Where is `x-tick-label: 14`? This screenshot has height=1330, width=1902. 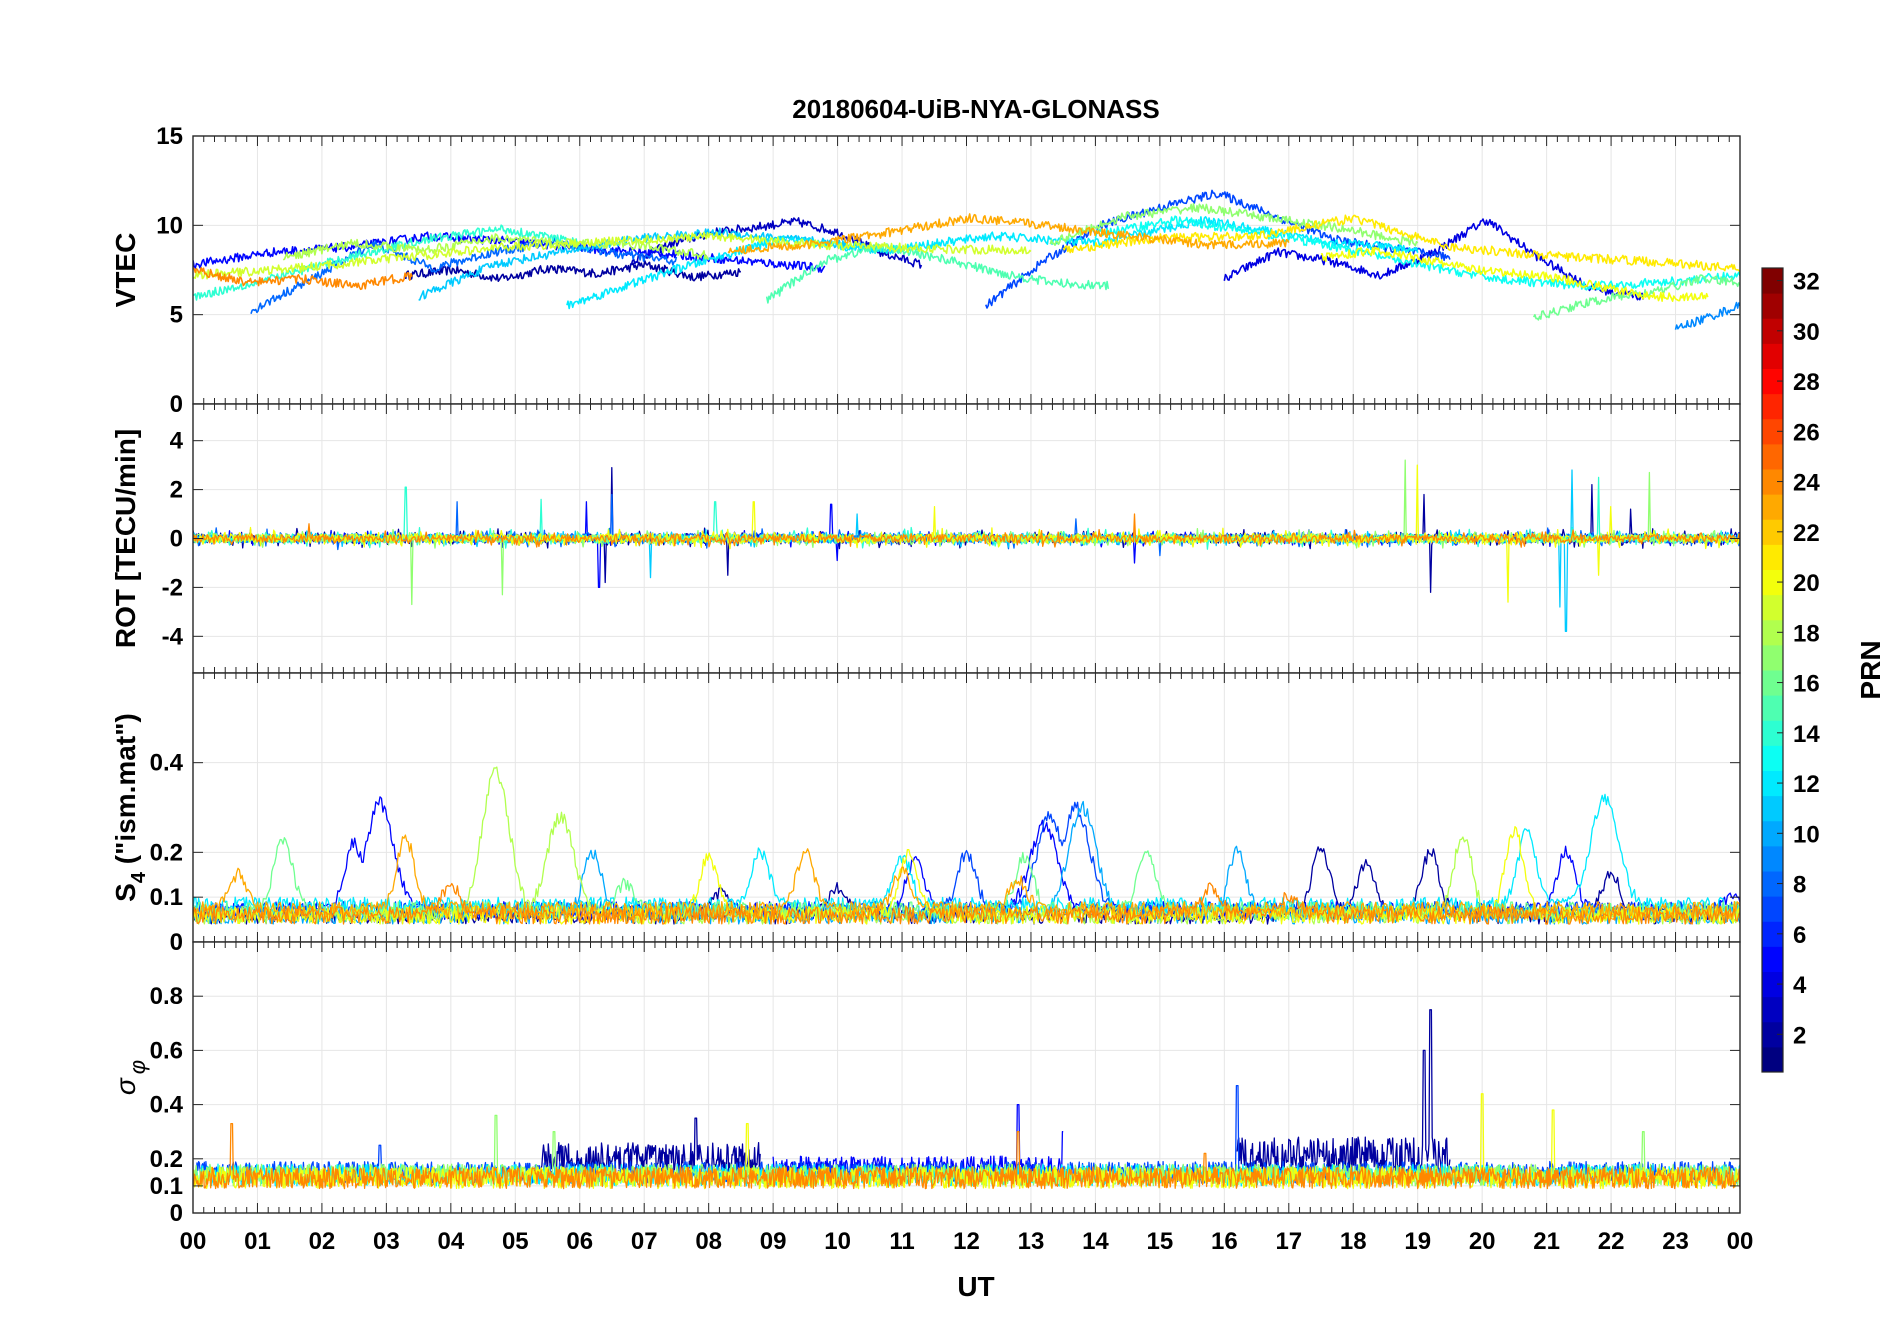 x-tick-label: 14 is located at coordinates (1095, 1241).